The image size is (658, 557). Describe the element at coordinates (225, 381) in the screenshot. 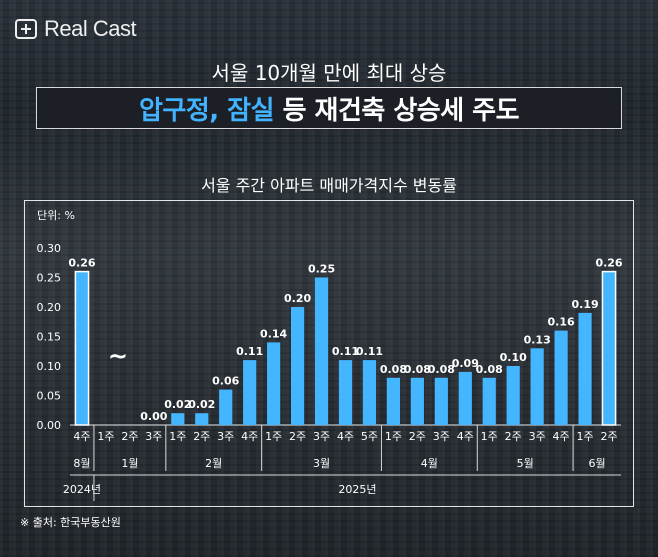

I see `data-label: 0.06` at that location.